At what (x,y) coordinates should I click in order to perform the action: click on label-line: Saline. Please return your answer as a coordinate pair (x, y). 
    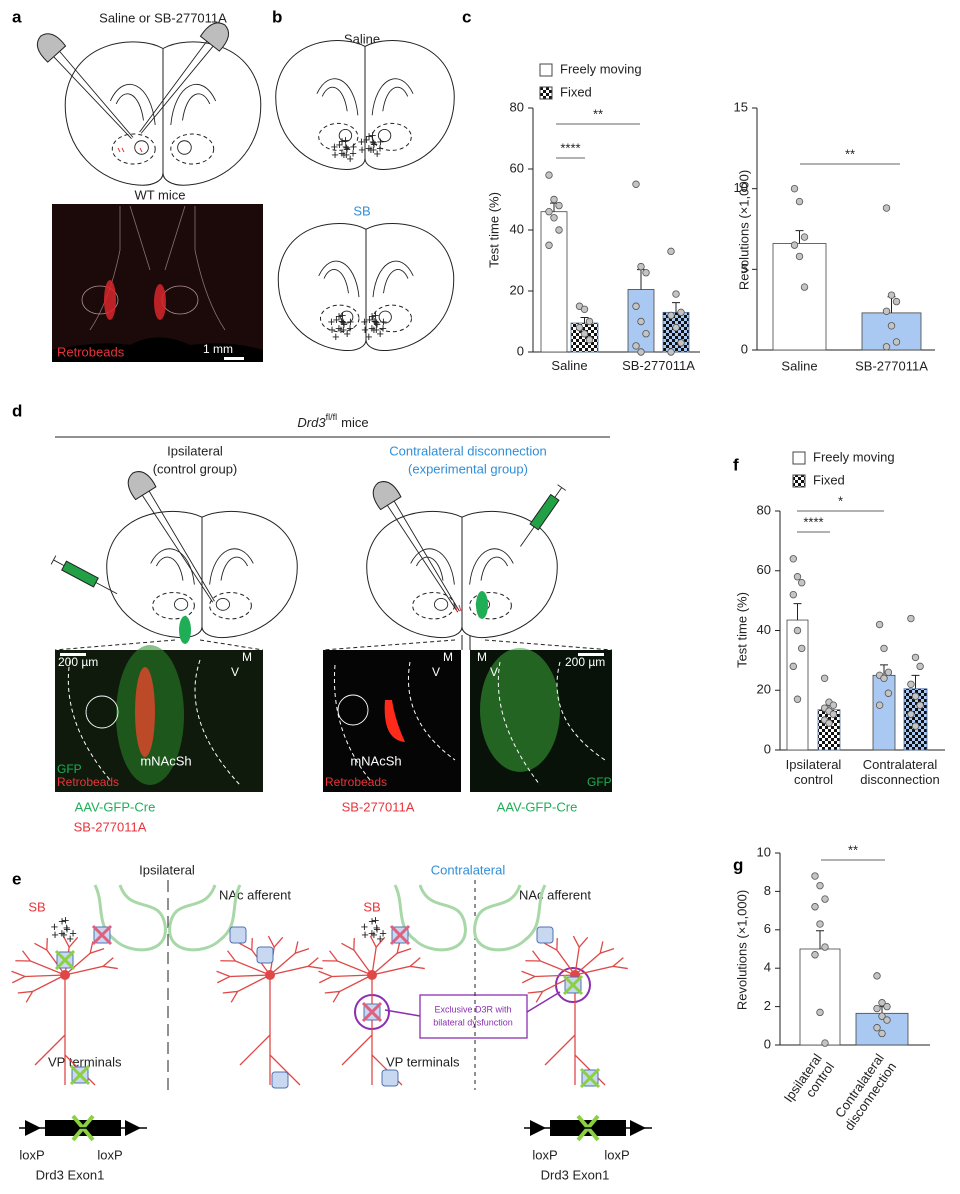
    Looking at the image, I should click on (569, 365).